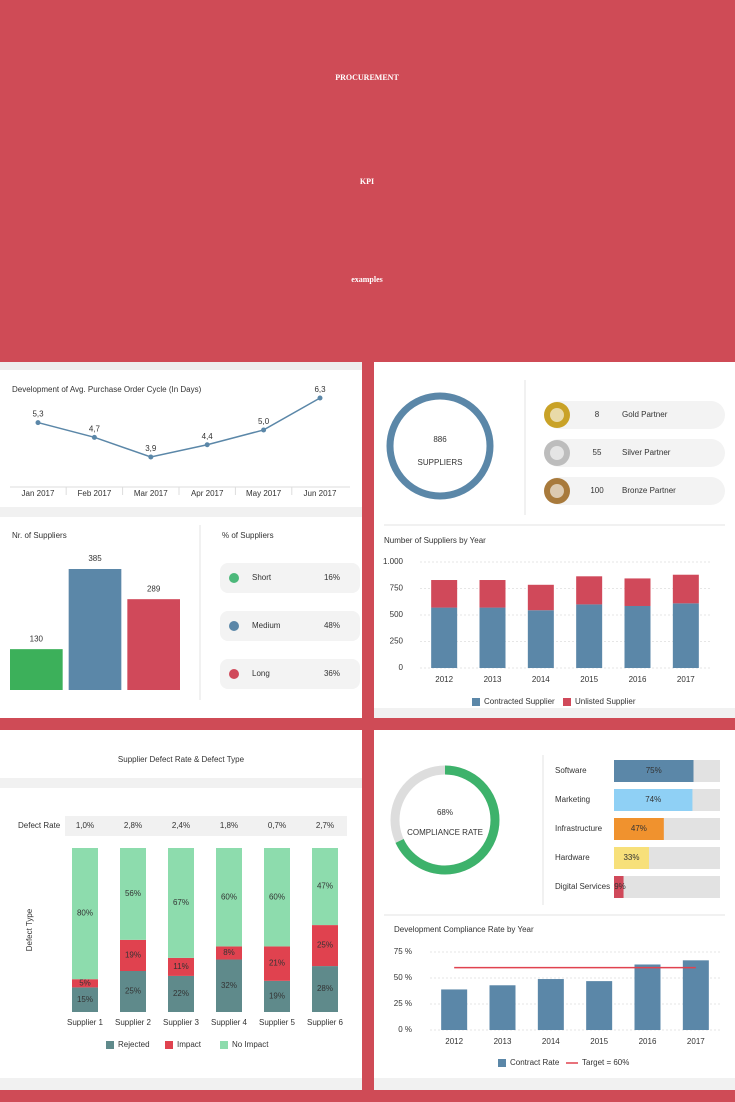 This screenshot has height=1102, width=735. I want to click on list-value: 16%, so click(332, 577).